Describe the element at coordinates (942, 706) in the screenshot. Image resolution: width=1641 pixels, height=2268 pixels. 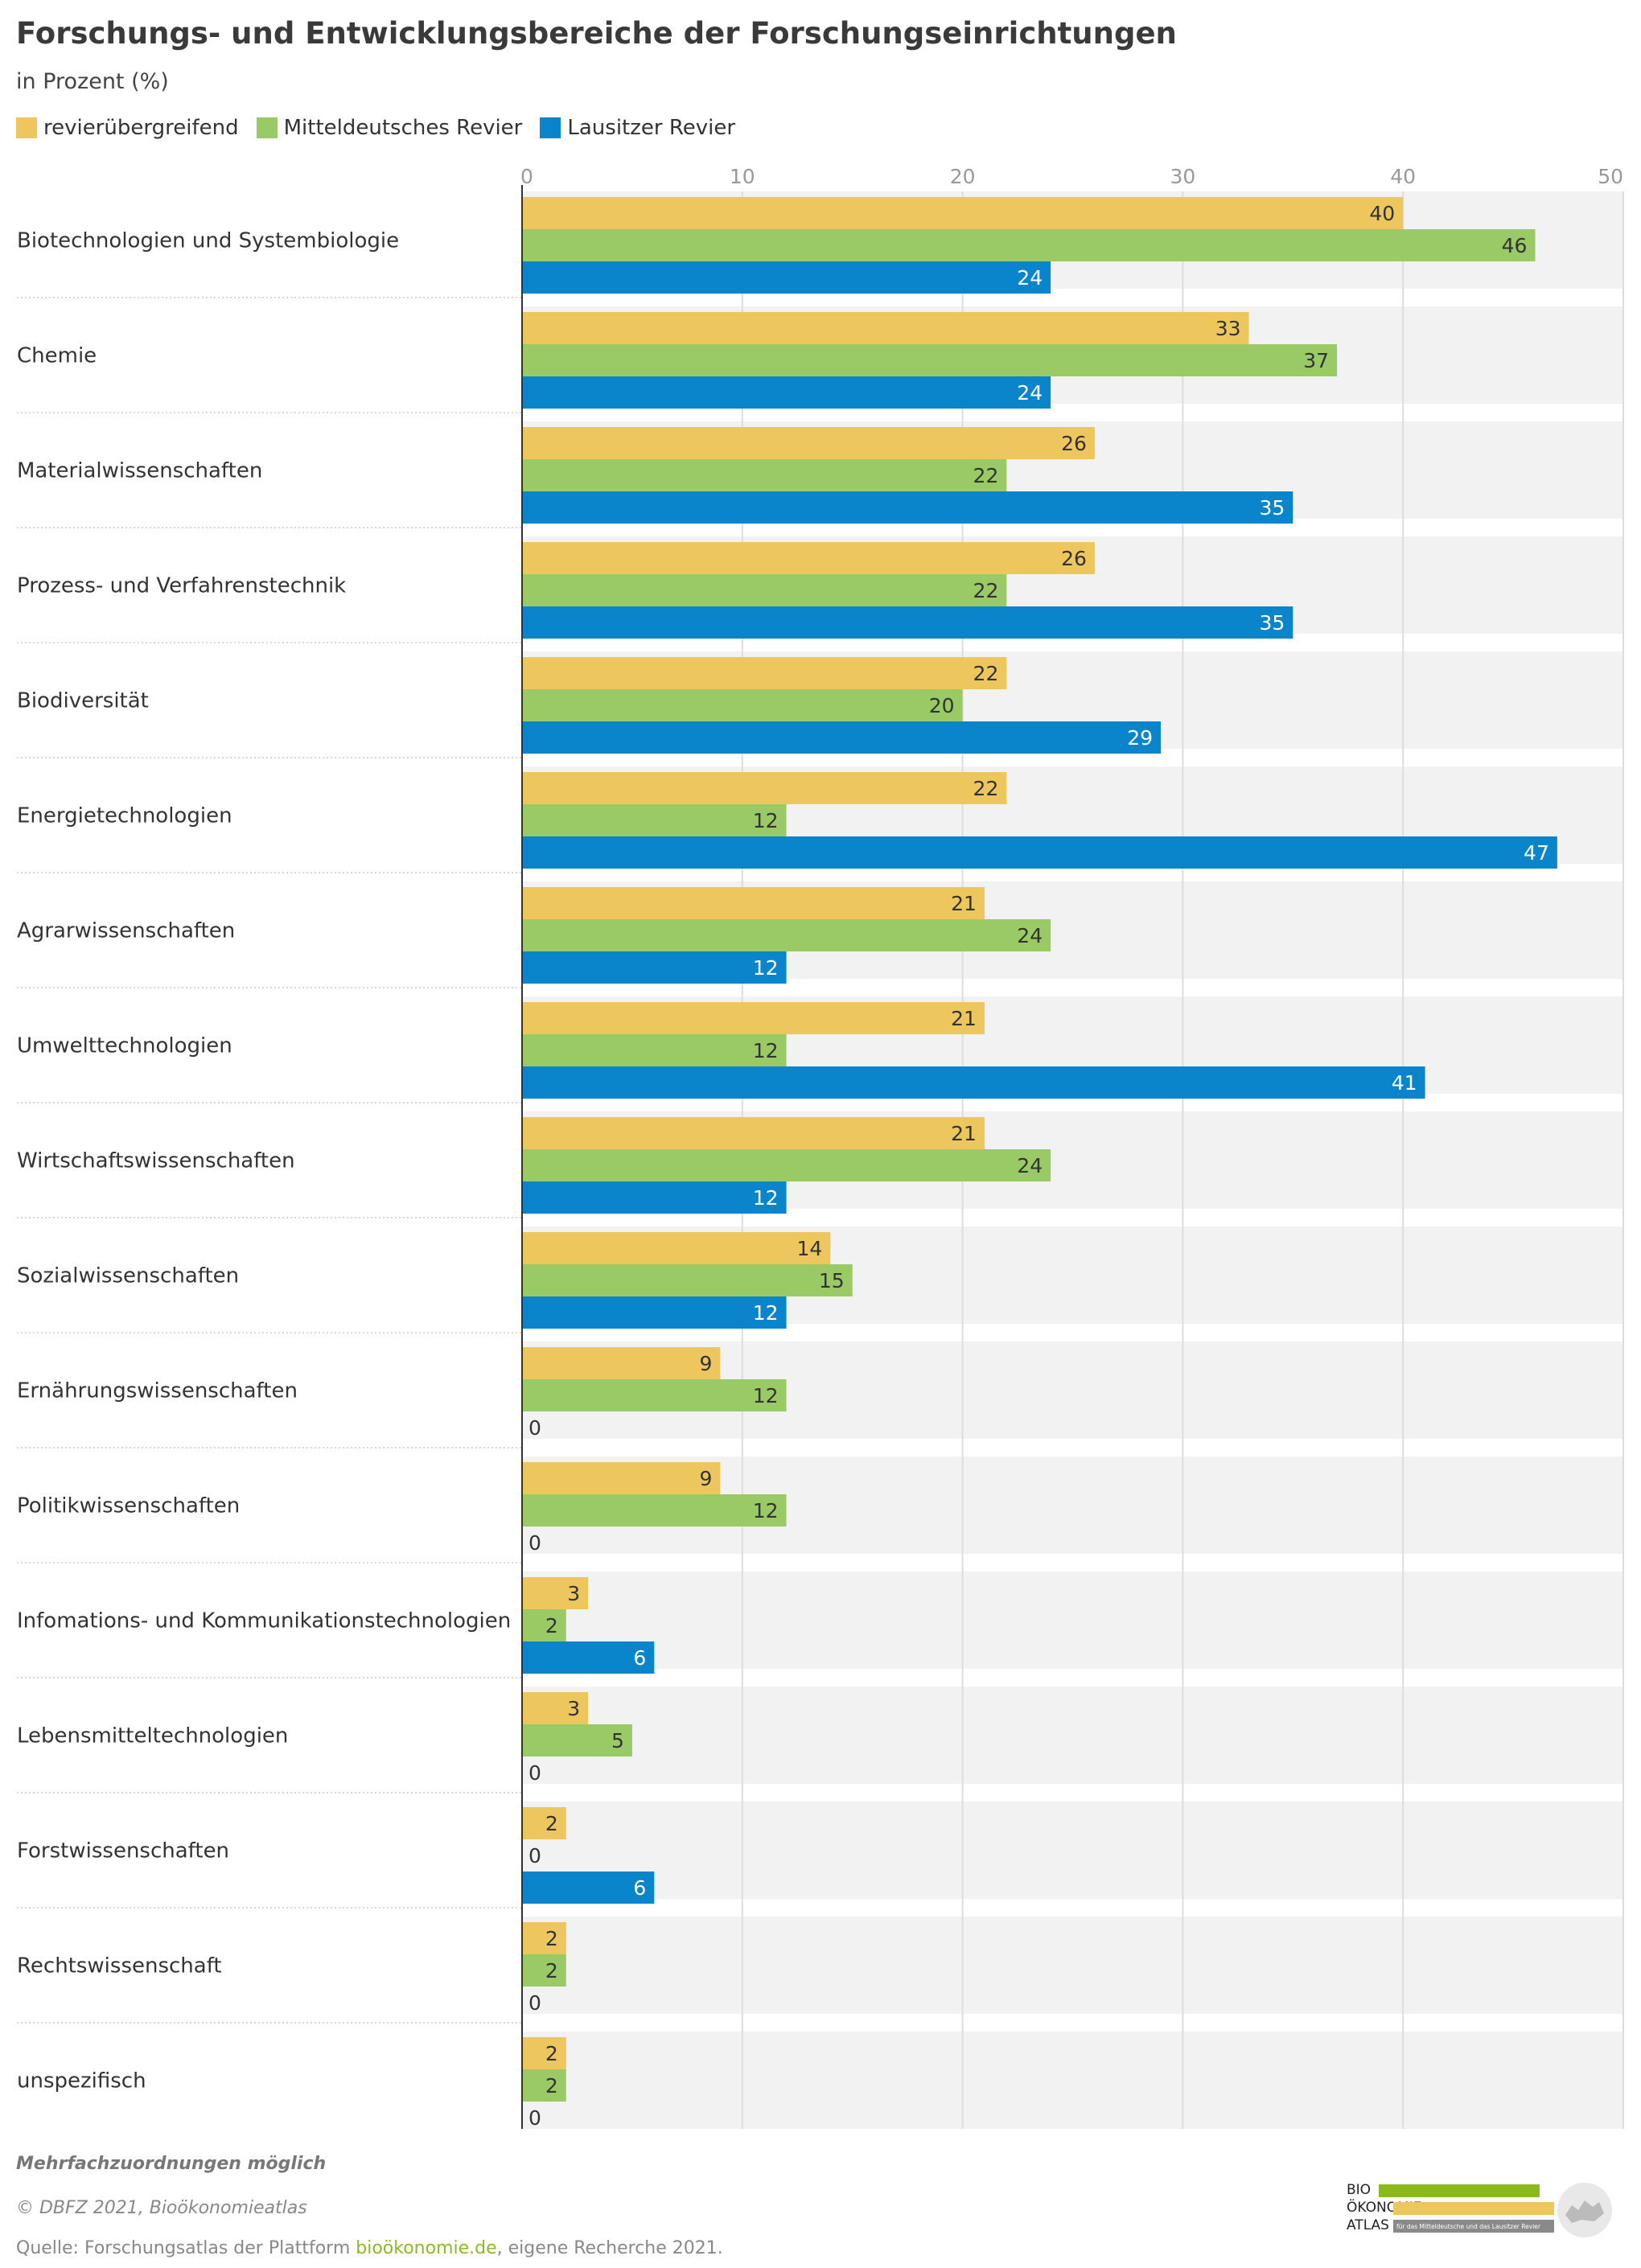
I see `data-label: 20` at that location.